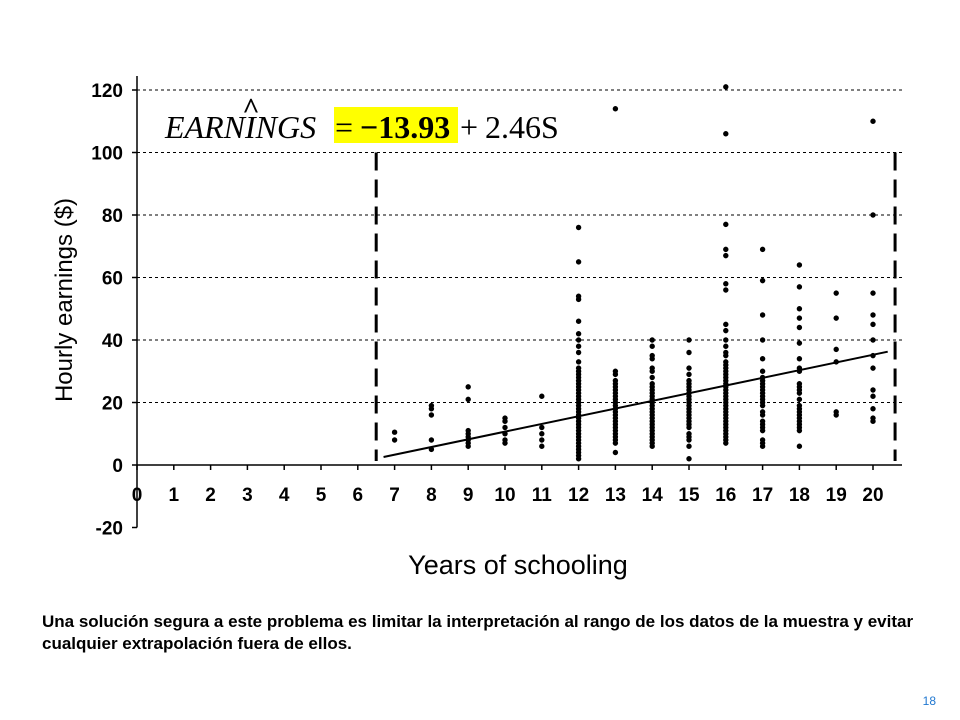  Describe the element at coordinates (107, 91) in the screenshot. I see `y-tick-label: 120` at that location.